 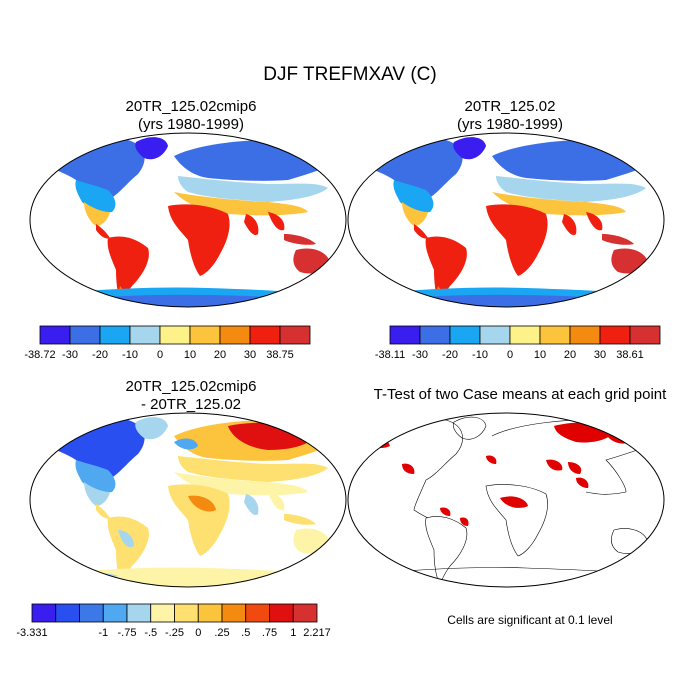 I want to click on significance-note: Cells are significant at 0.1 level, so click(x=530, y=620).